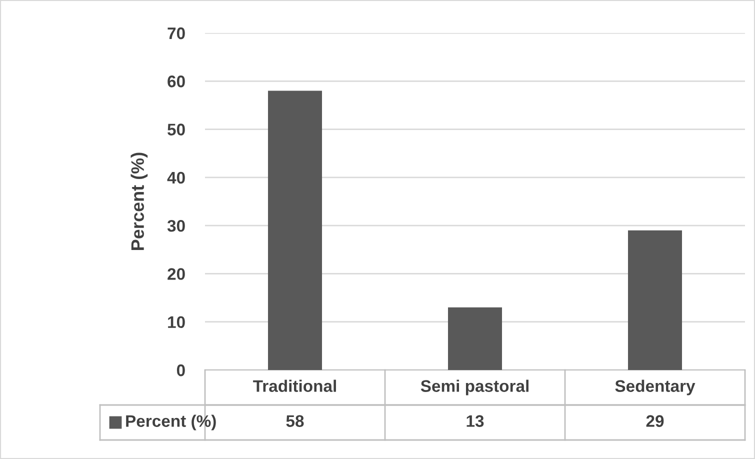 The width and height of the screenshot is (755, 459). What do you see at coordinates (171, 422) in the screenshot?
I see `legend-label: Percent (%)` at bounding box center [171, 422].